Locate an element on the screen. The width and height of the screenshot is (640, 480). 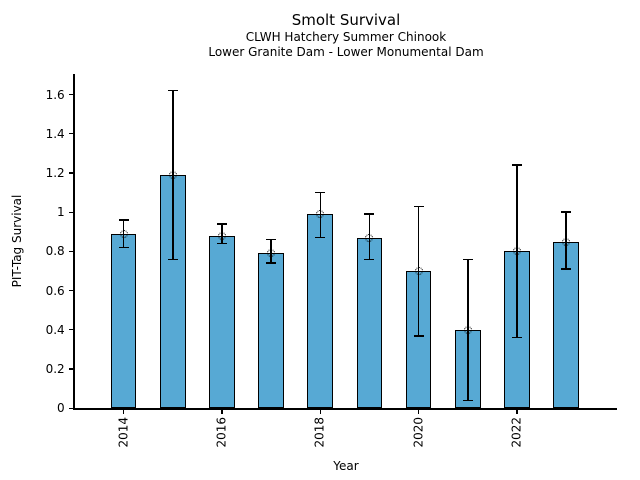
y-tick-label: 1.6 is located at coordinates (55, 94).